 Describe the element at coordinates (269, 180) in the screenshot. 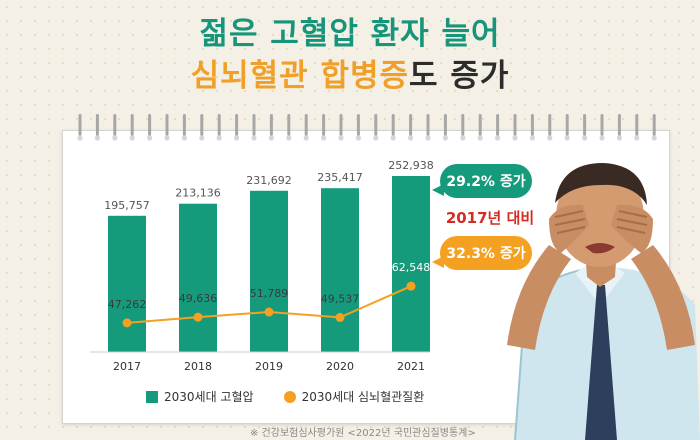

I see `bar-value-label: 231,692` at that location.